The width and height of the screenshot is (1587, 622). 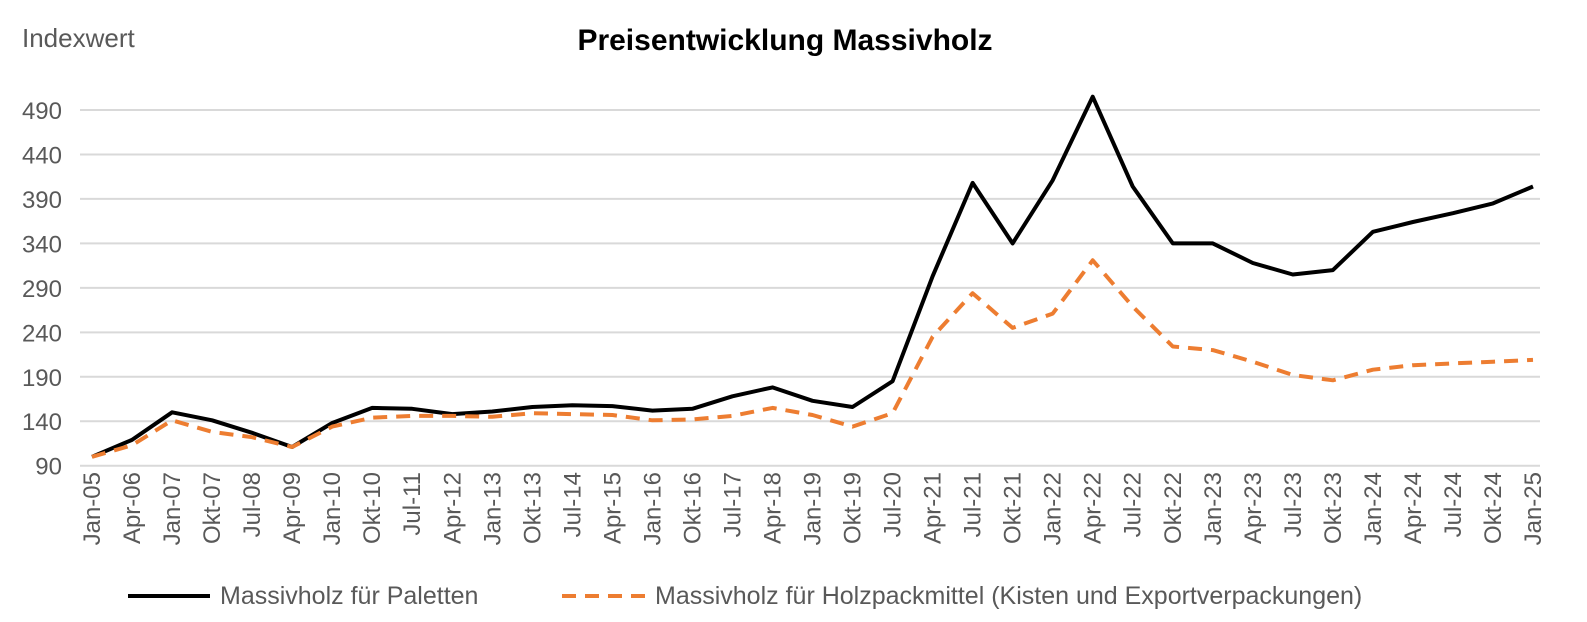 What do you see at coordinates (42, 200) in the screenshot?
I see `y-tick-label: 390` at bounding box center [42, 200].